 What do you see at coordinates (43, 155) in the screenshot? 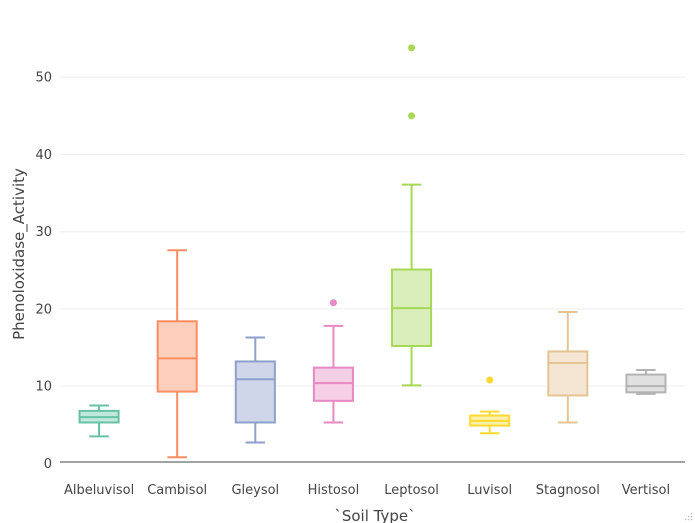
I see `y-tick-label: 40` at bounding box center [43, 155].